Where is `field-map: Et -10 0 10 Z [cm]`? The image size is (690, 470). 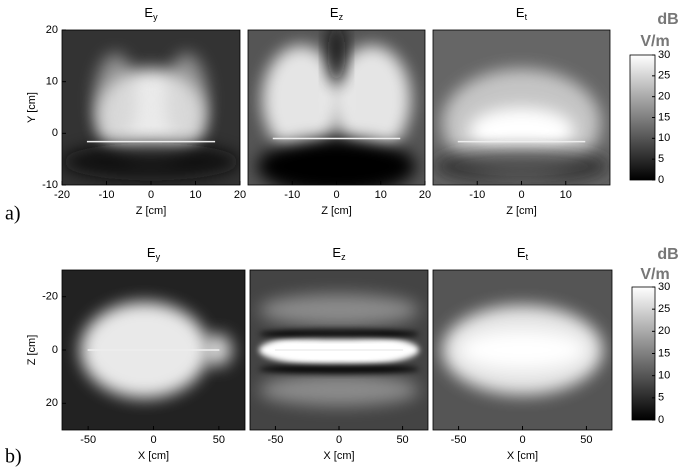
field-map: Et -10 0 10 Z [cm] is located at coordinates (521, 111).